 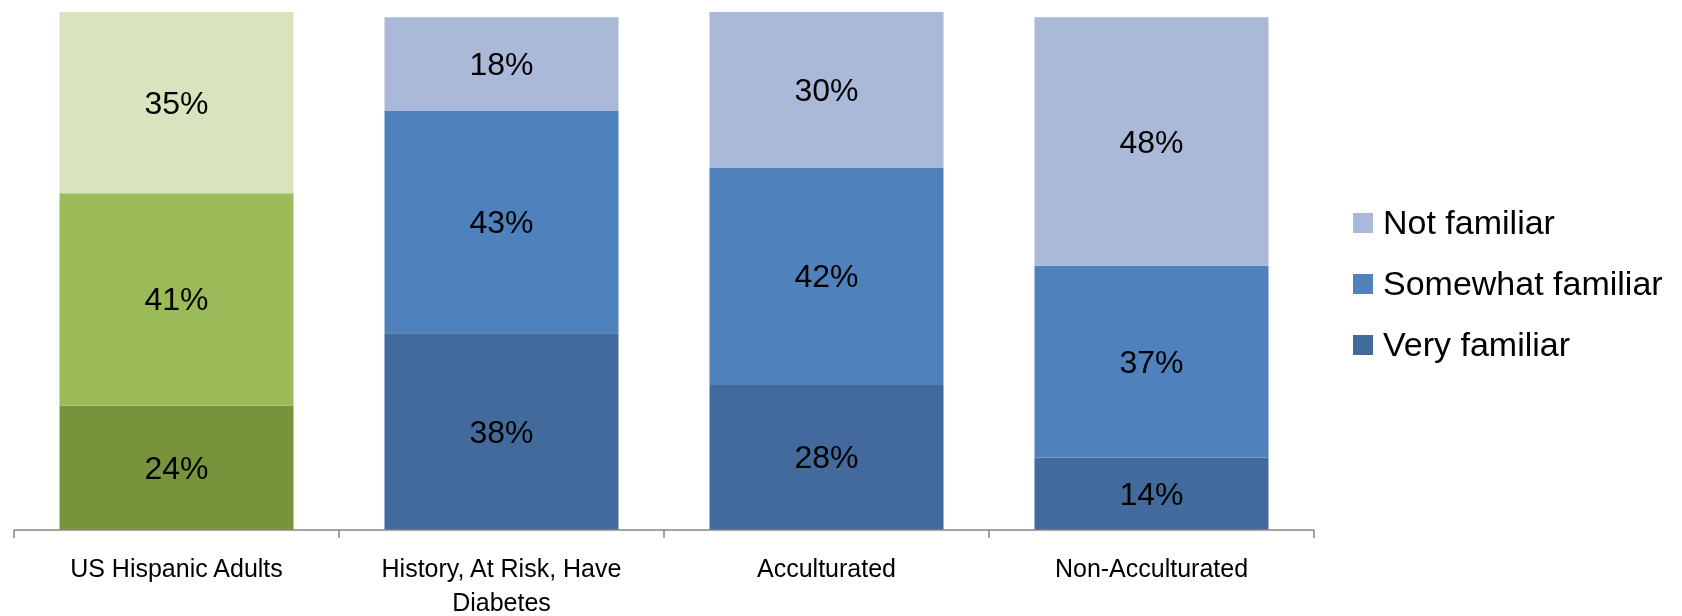 I want to click on data-label: 41%, so click(x=176, y=299).